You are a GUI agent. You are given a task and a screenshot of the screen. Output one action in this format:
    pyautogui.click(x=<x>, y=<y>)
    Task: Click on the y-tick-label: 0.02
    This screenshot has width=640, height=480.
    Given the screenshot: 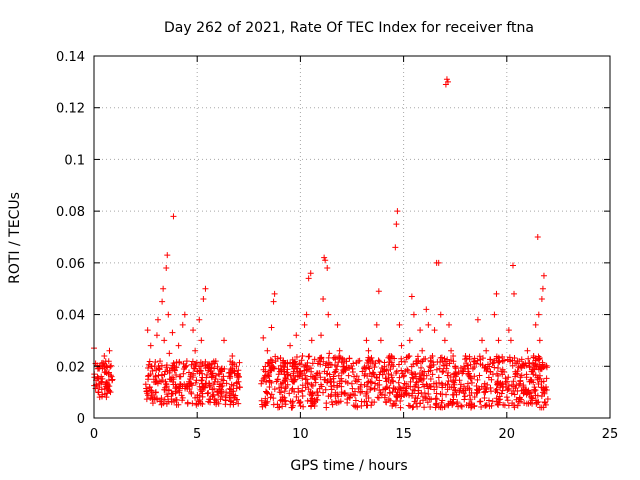 What is the action you would take?
    pyautogui.click(x=70, y=367)
    